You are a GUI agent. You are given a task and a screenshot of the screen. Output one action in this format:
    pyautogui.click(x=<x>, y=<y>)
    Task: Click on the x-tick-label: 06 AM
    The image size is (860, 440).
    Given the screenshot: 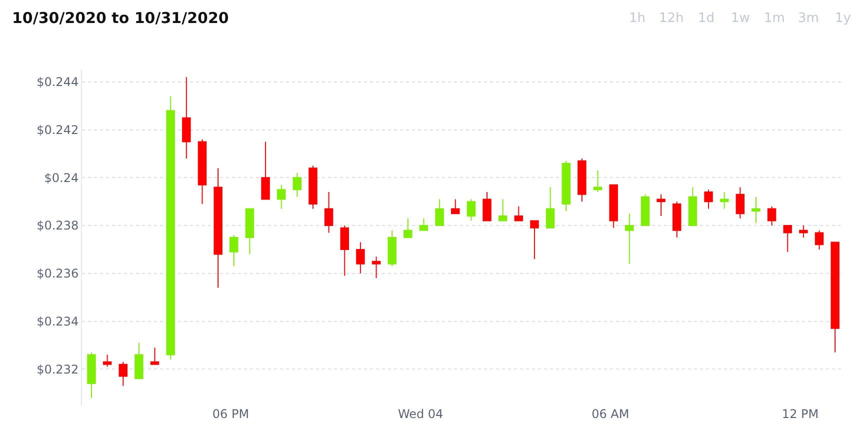 What is the action you would take?
    pyautogui.click(x=611, y=414)
    